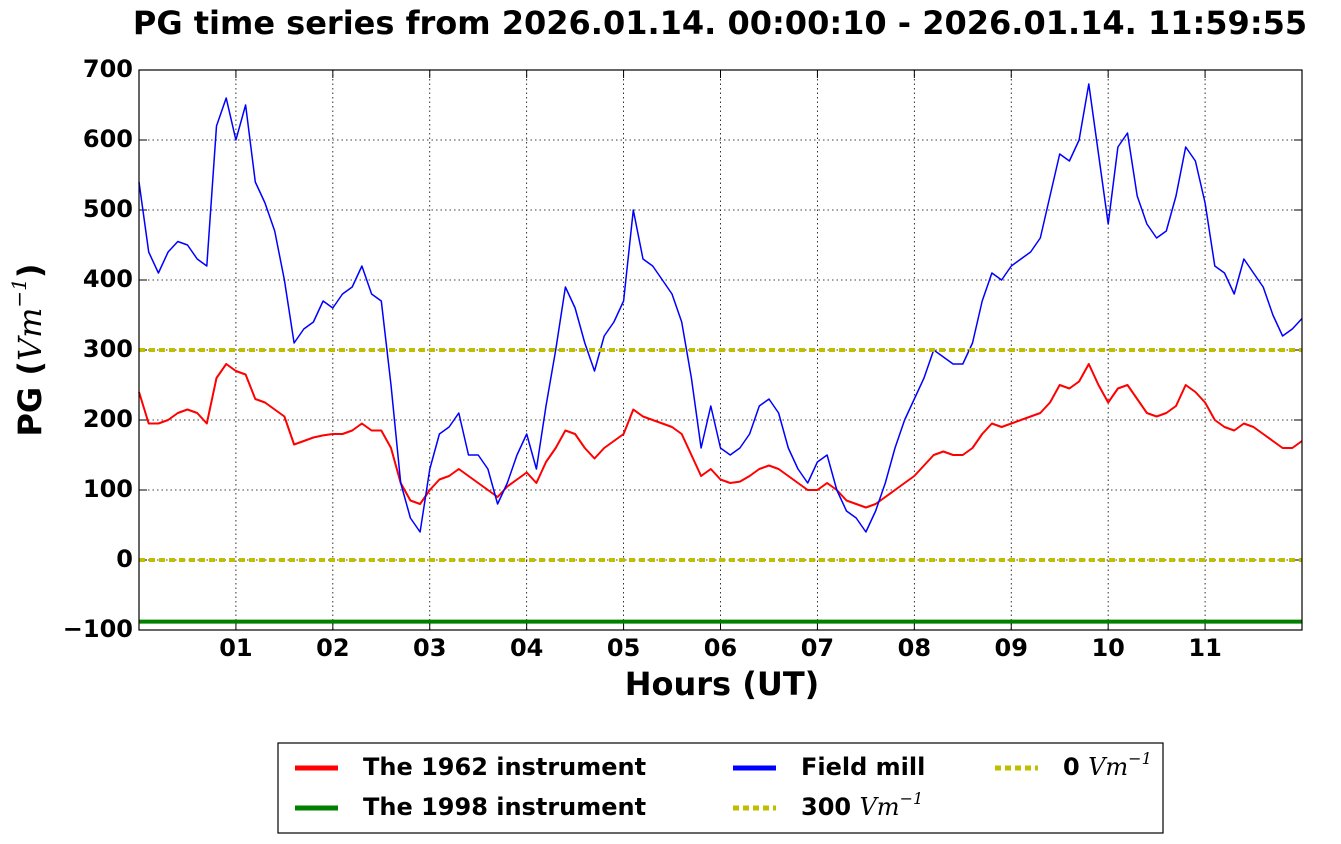  I want to click on x-tick-label: 06, so click(720, 648).